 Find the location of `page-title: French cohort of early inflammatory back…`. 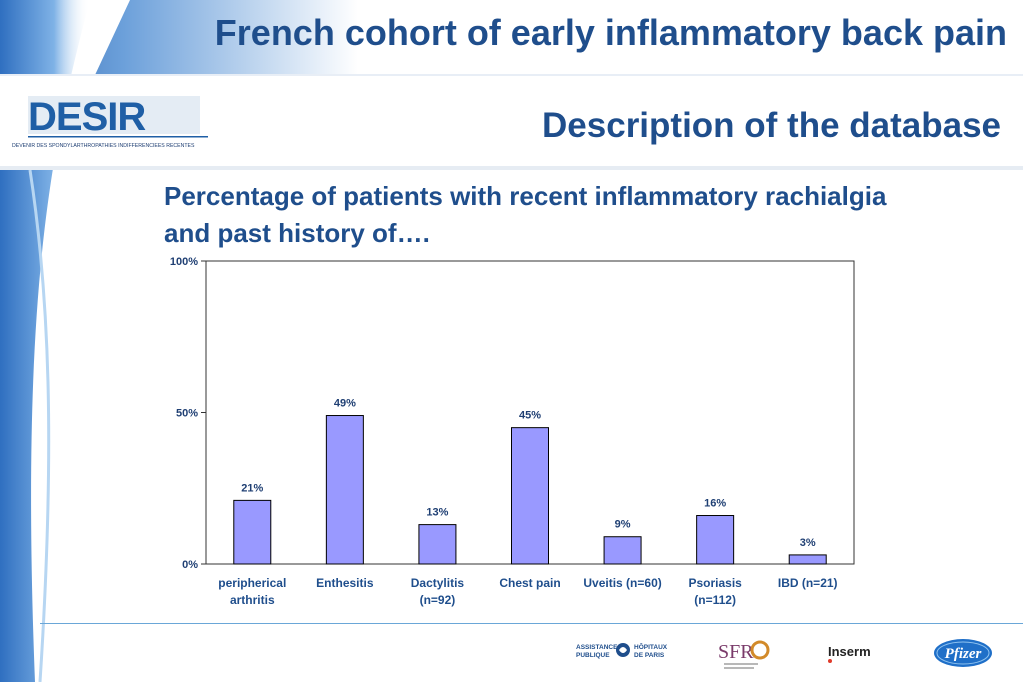

page-title: French cohort of early inflammatory back… is located at coordinates (610, 32).